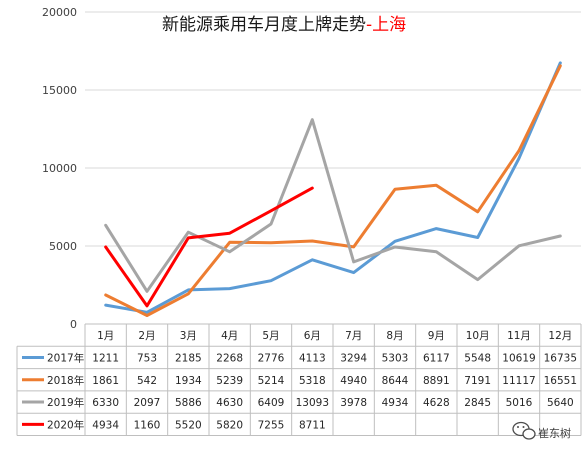  Describe the element at coordinates (147, 425) in the screenshot. I see `data-cell: 1160` at that location.